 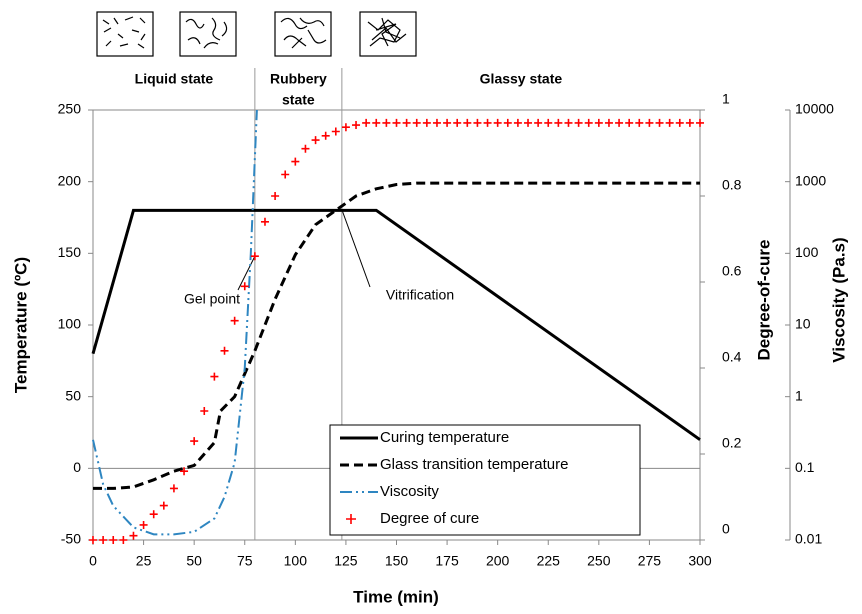 What do you see at coordinates (700, 561) in the screenshot?
I see `x-tick-label: 300` at bounding box center [700, 561].